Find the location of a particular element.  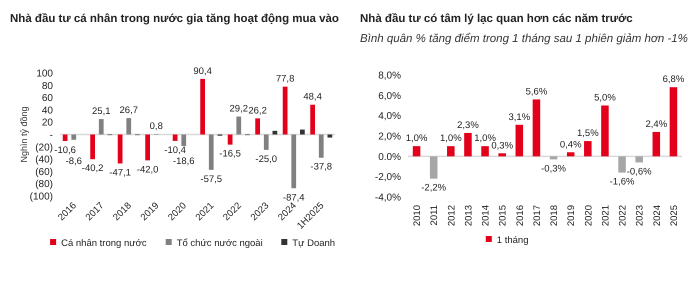

x-tick-label: 2015 is located at coordinates (503, 215).